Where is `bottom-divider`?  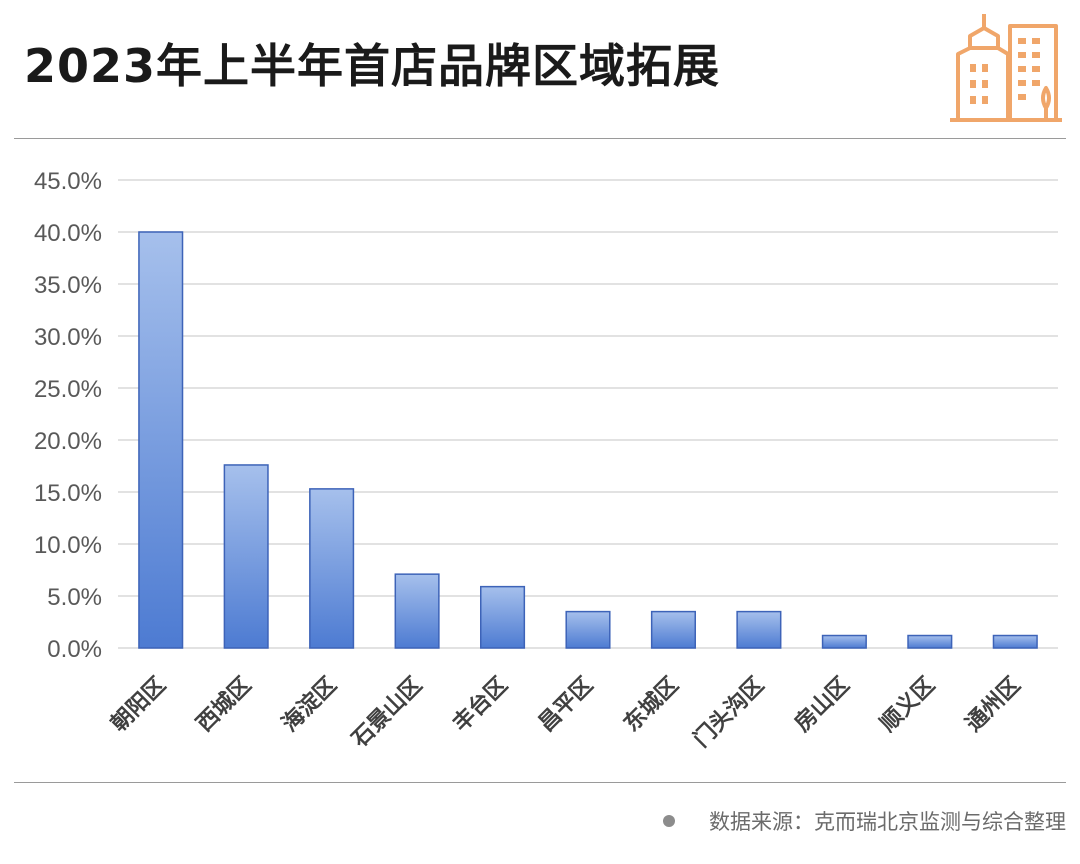
bottom-divider is located at coordinates (540, 782).